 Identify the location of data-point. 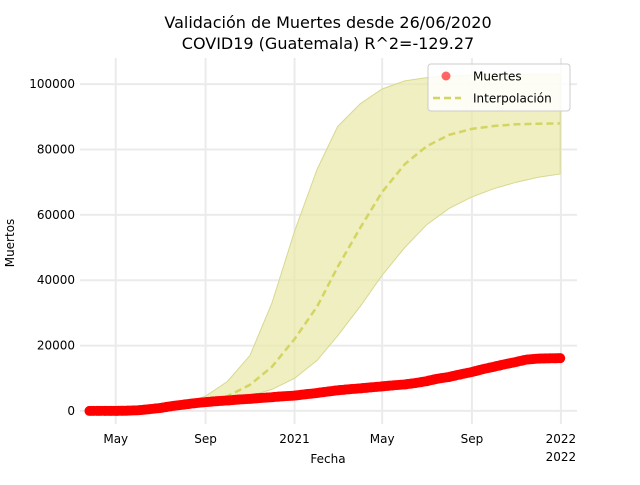
(560, 358).